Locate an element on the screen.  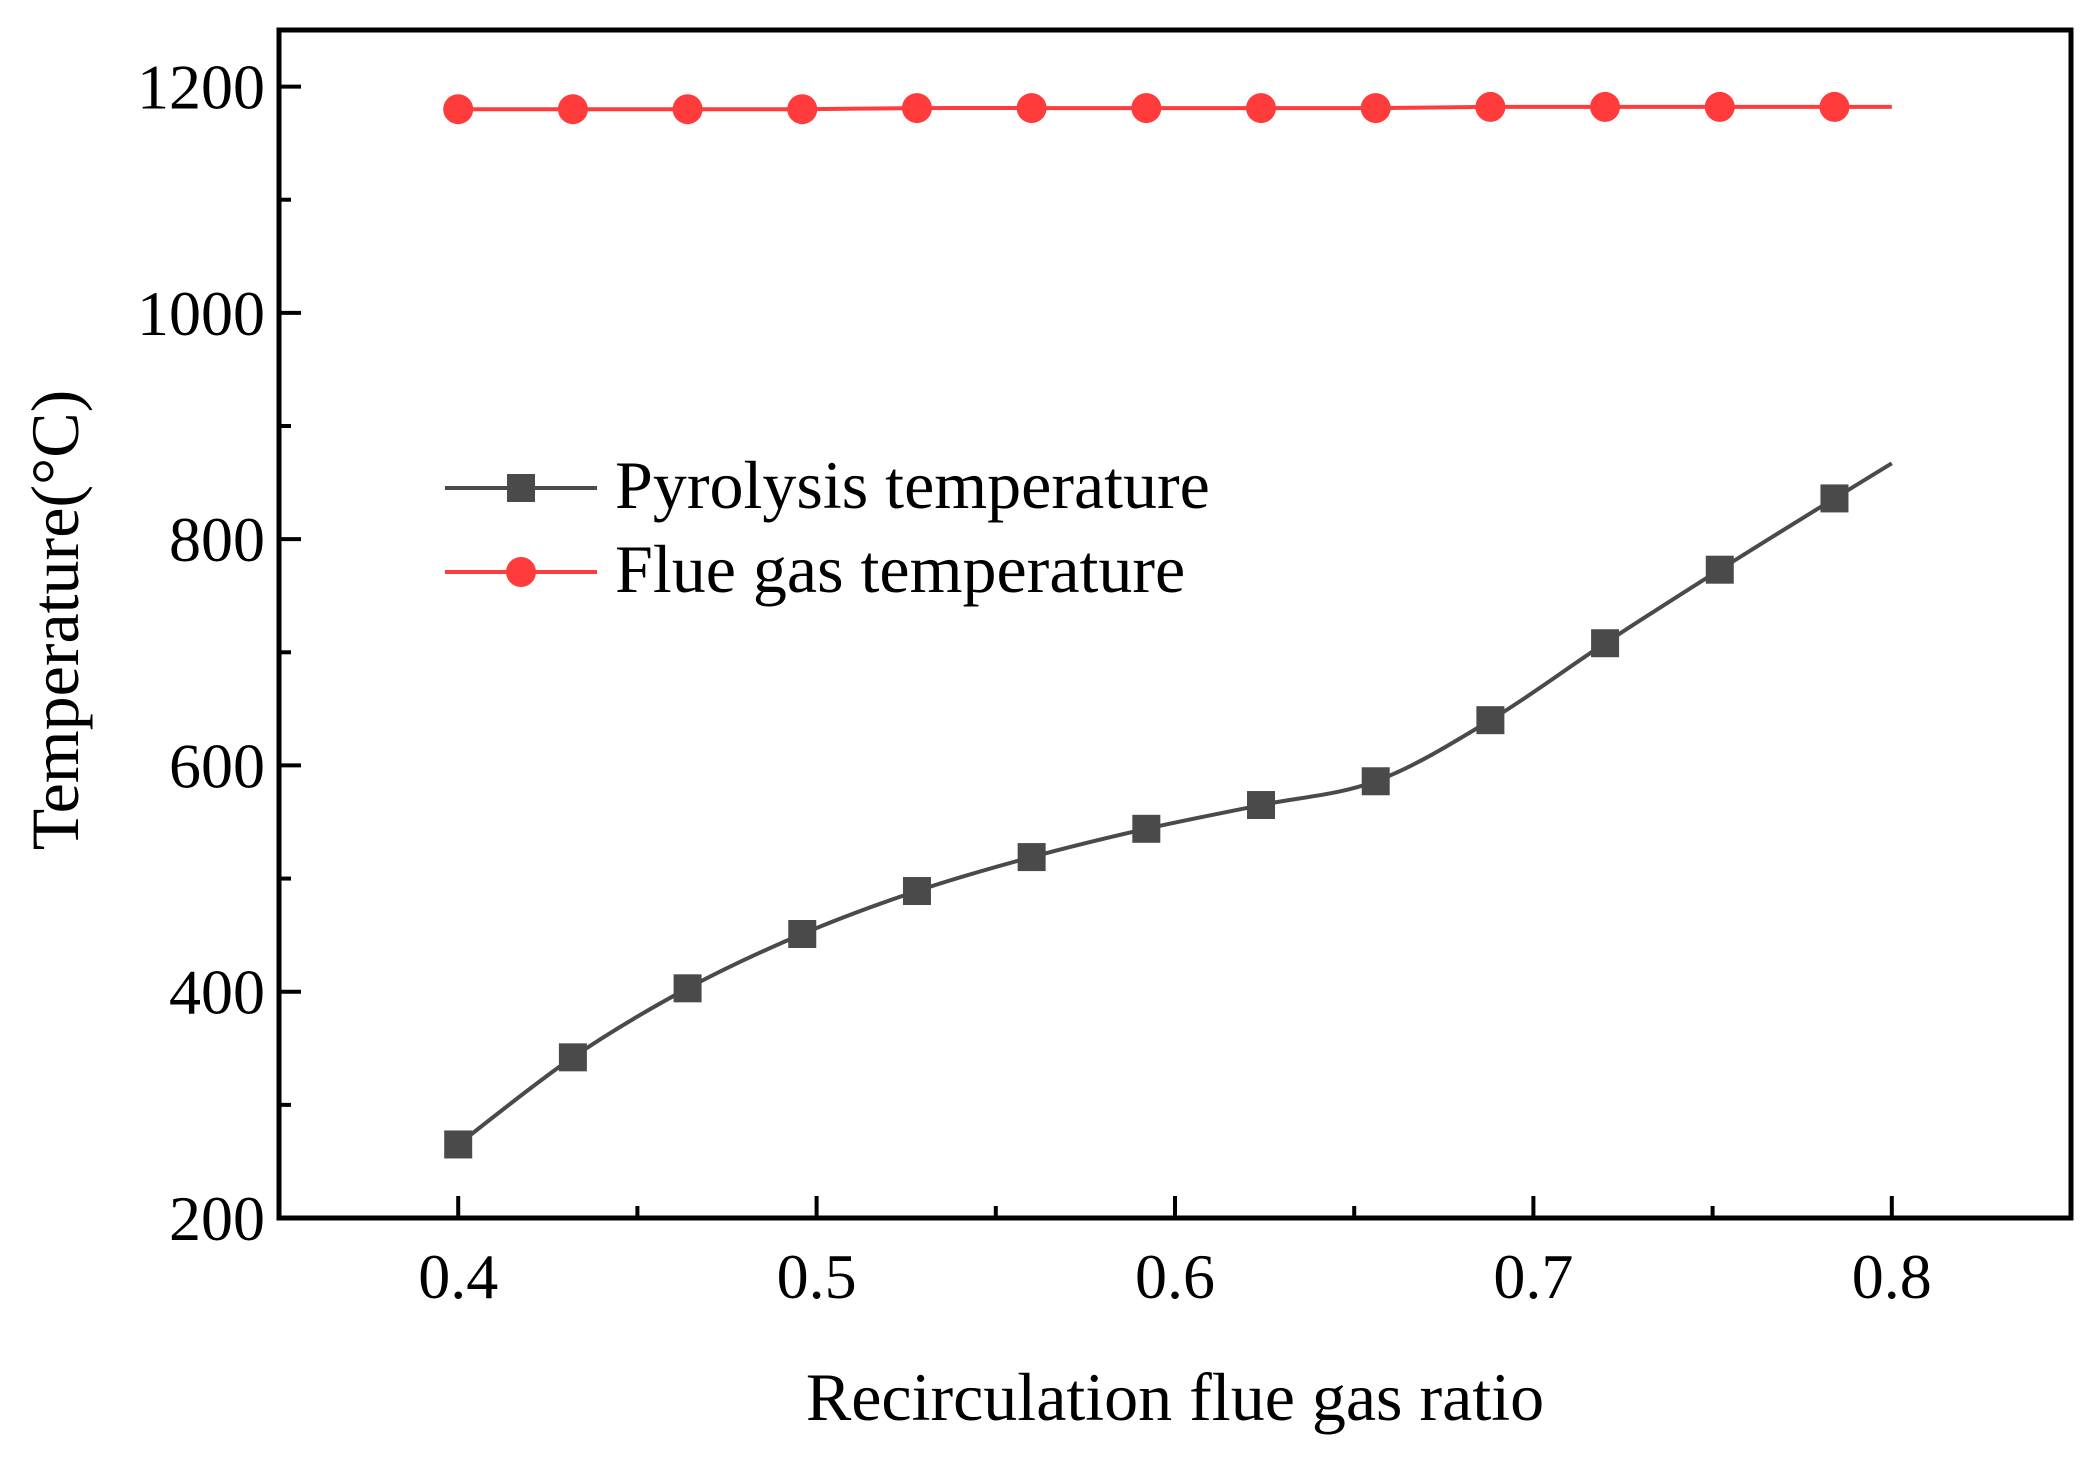
x-axis-ticks: 0.4 0.5 0.6 0.7 0.8 is located at coordinates (1175, 1254).